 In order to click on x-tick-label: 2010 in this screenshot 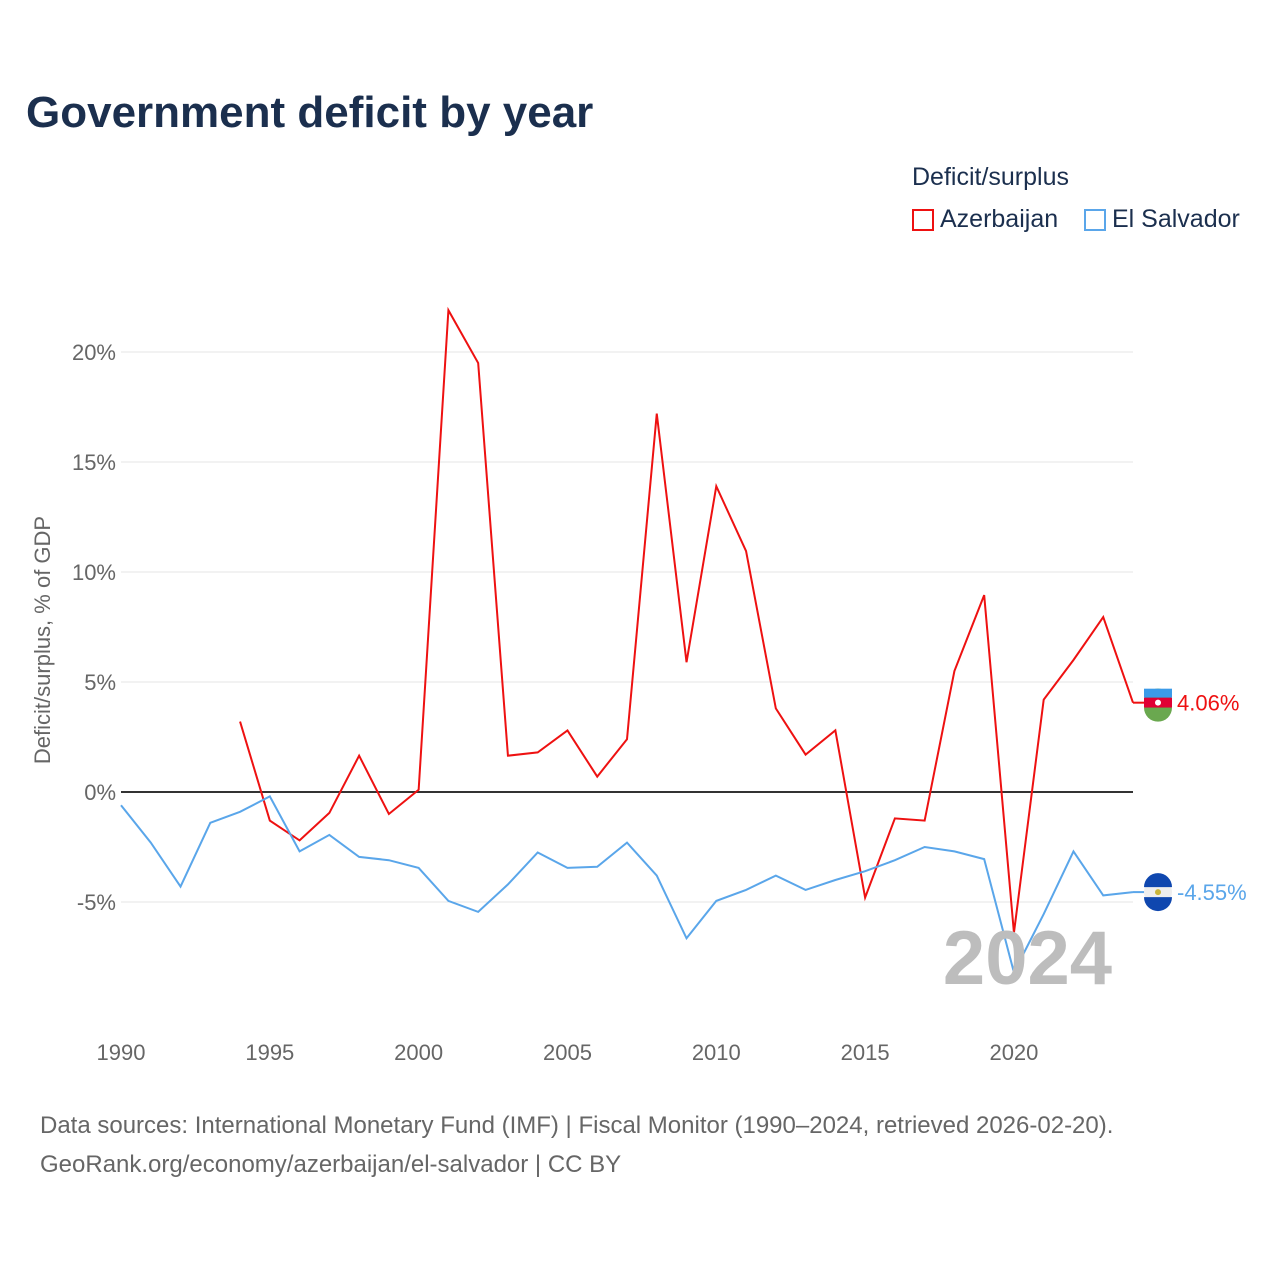, I will do `click(716, 1052)`.